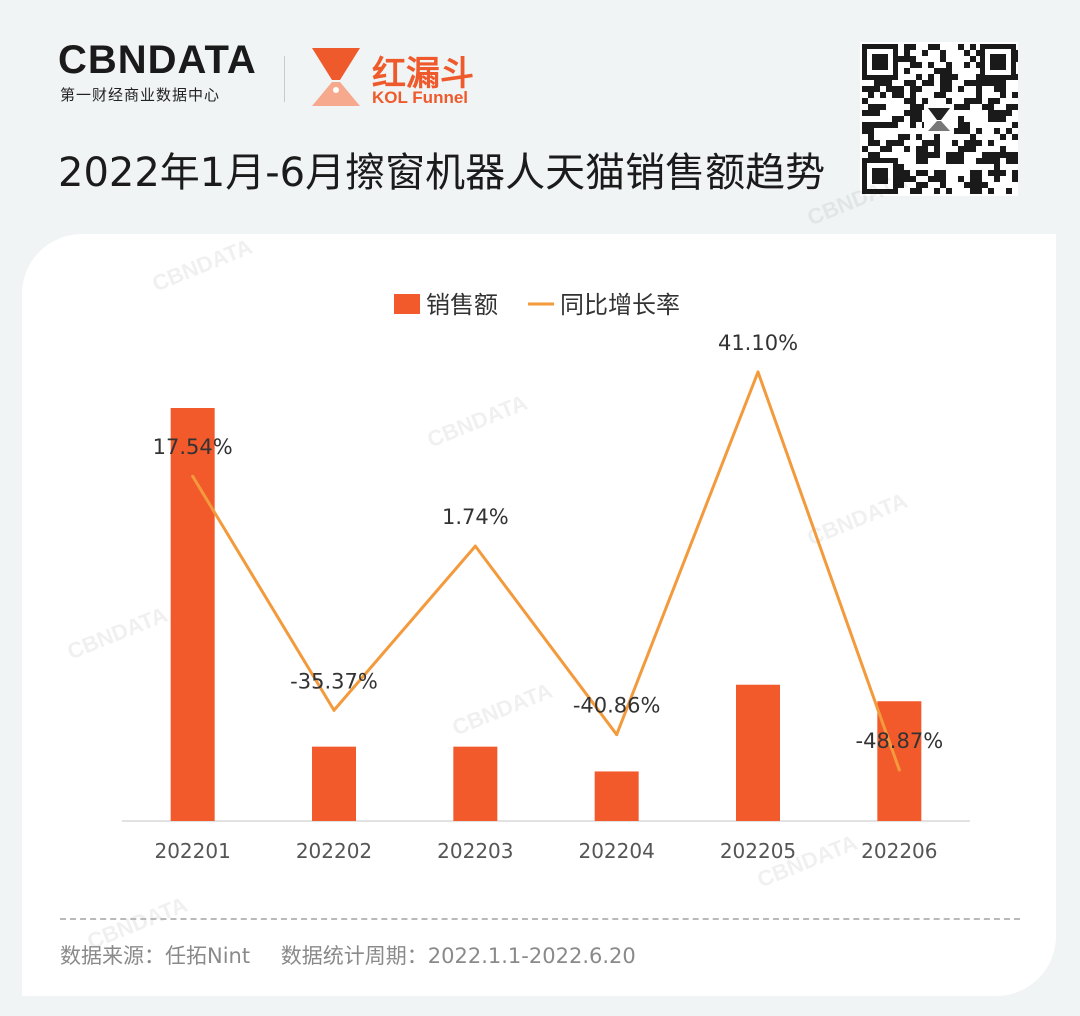 This screenshot has width=1080, height=1016. Describe the element at coordinates (442, 173) in the screenshot. I see `page-title: 2022年1月-6月擦窗机器人天猫销售额趋势` at that location.